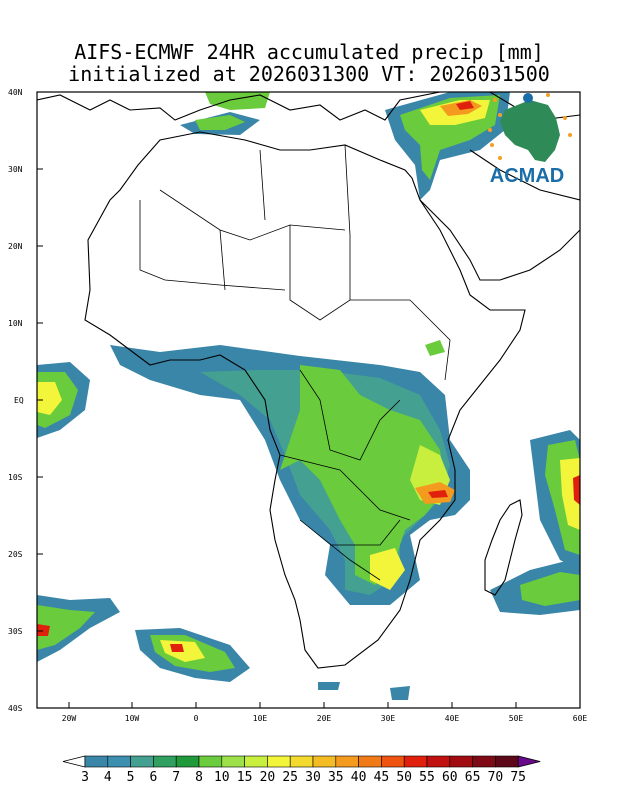 The width and height of the screenshot is (618, 800). I want to click on chart-title-line2: initialized at 2026031300 VT: 2026031500, so click(309, 74).